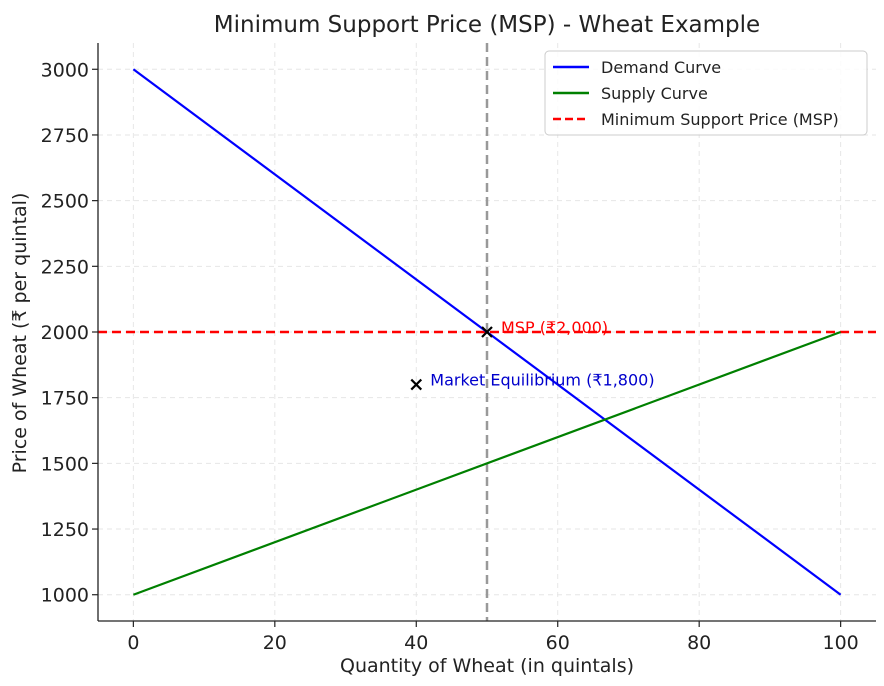  Describe the element at coordinates (558, 643) in the screenshot. I see `x-tick-label: 60` at that location.